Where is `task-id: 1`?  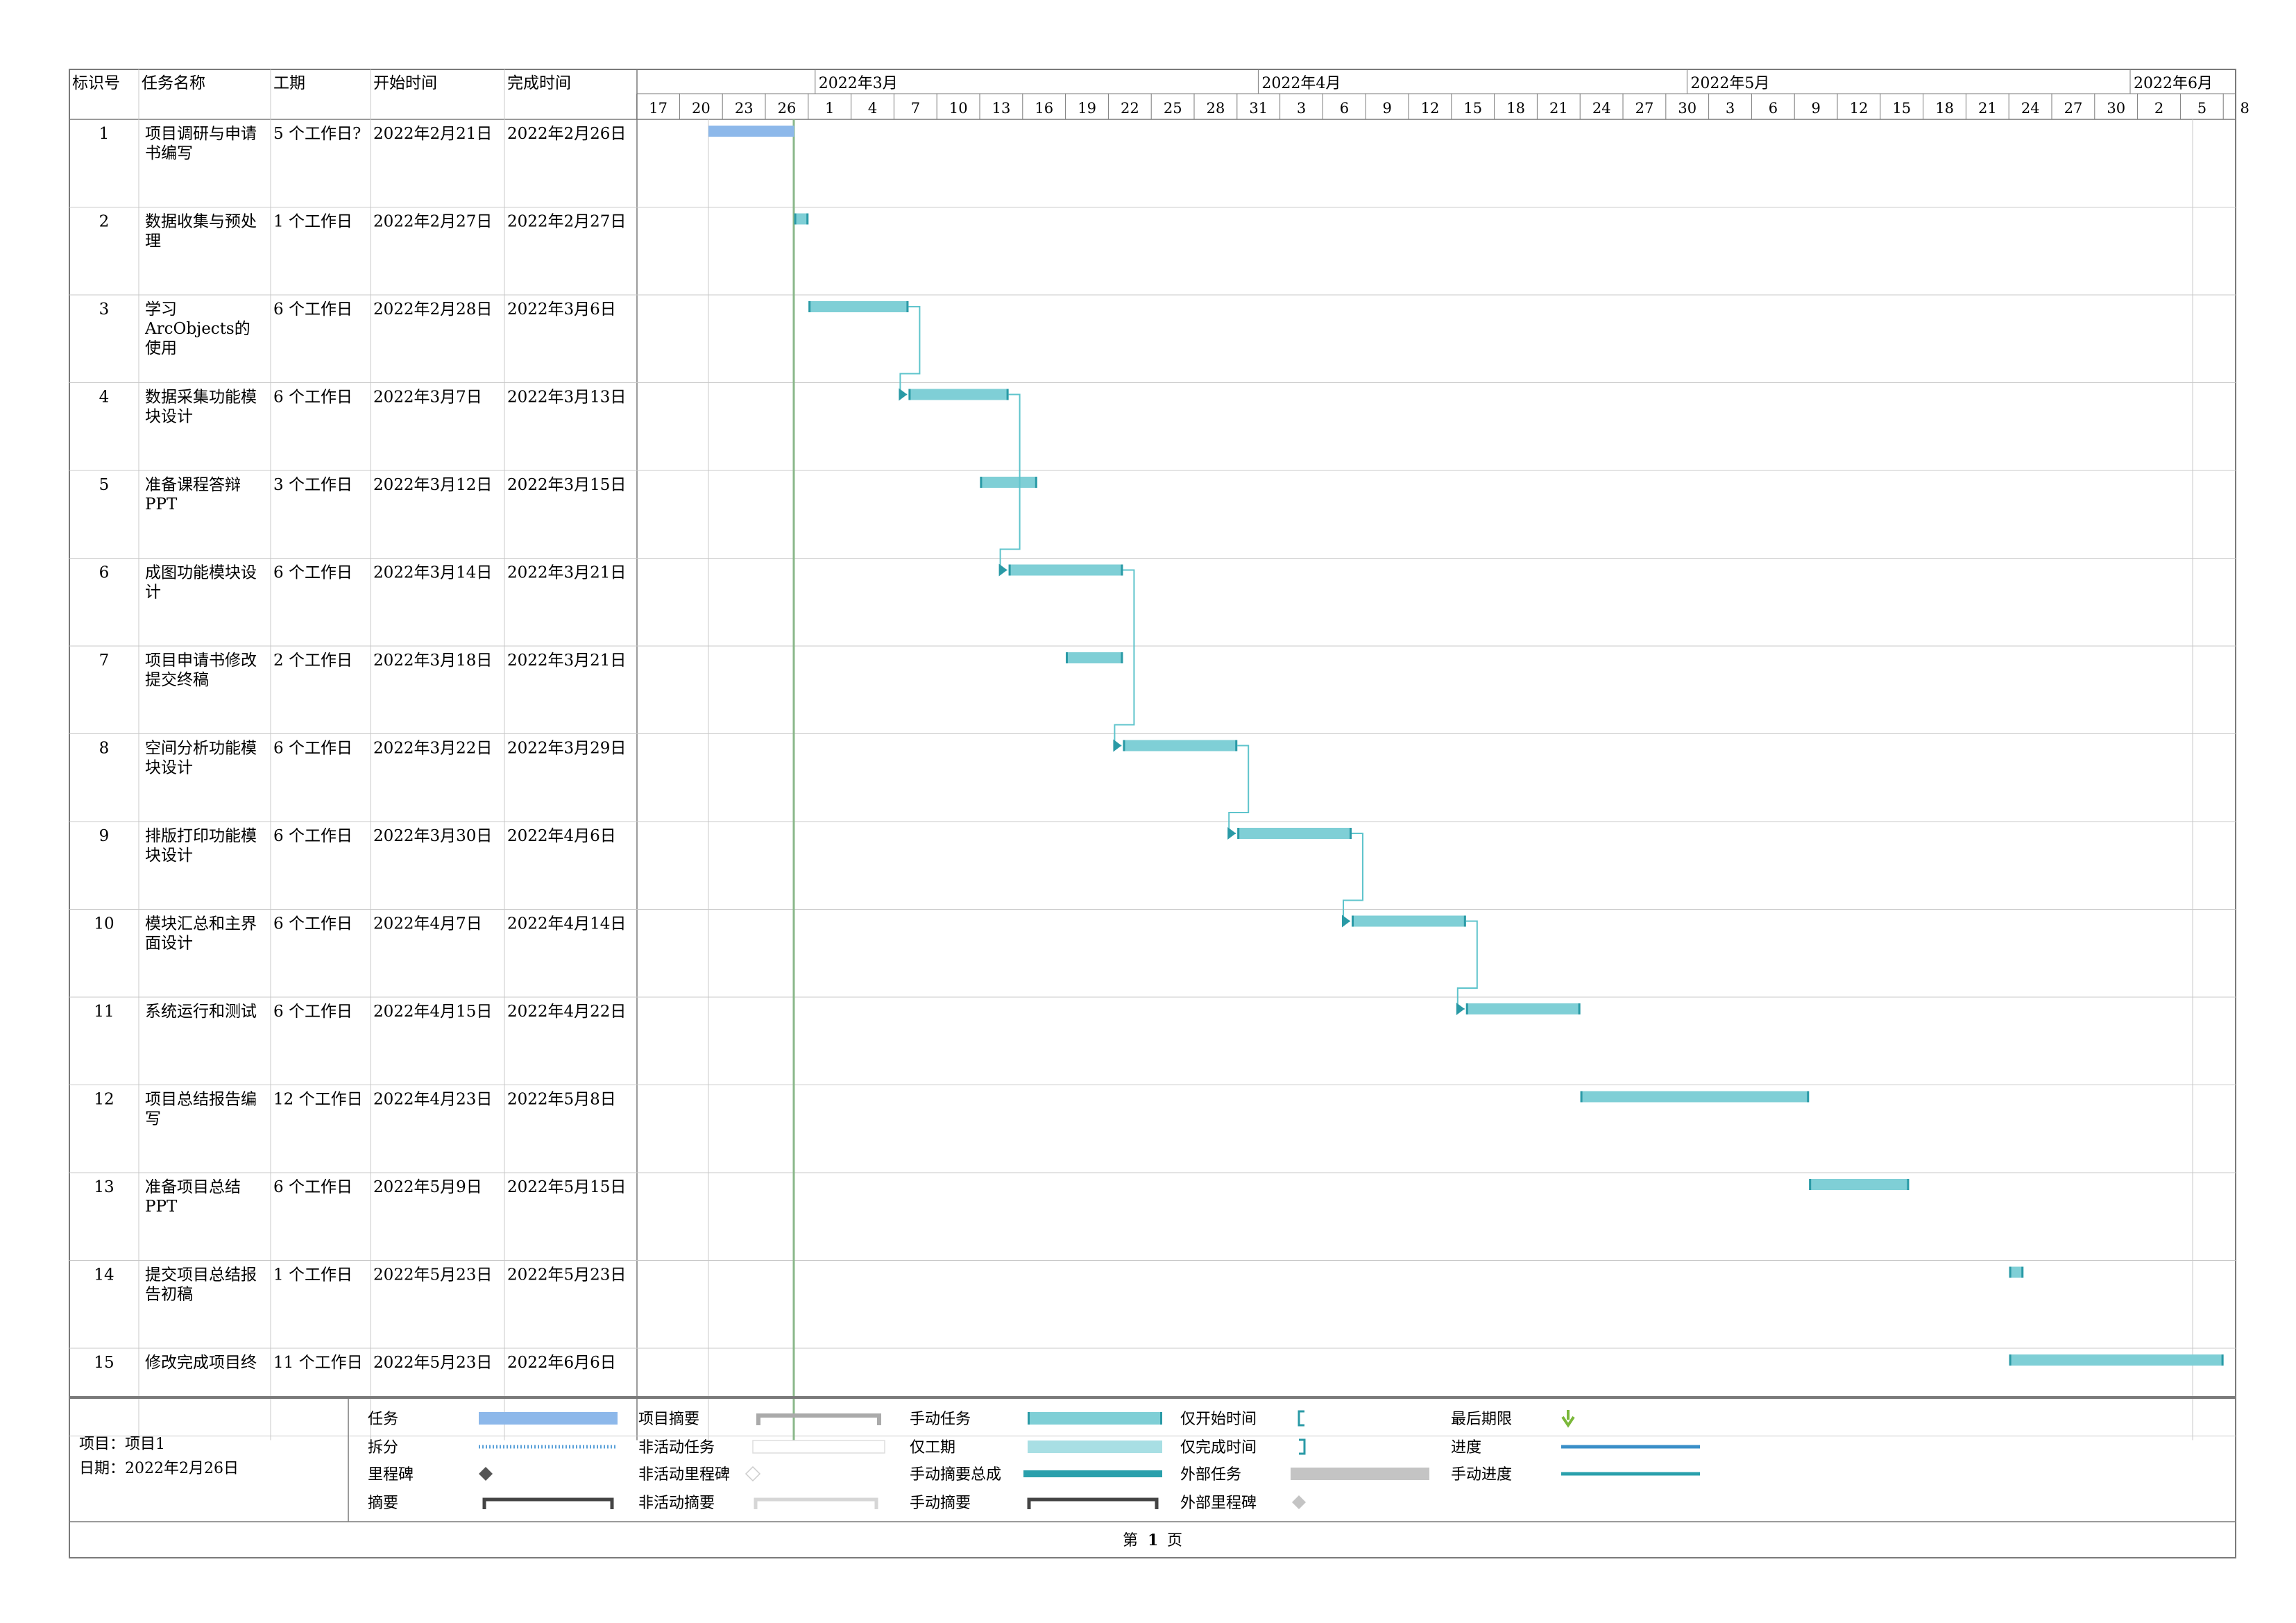
task-id: 1 is located at coordinates (104, 134).